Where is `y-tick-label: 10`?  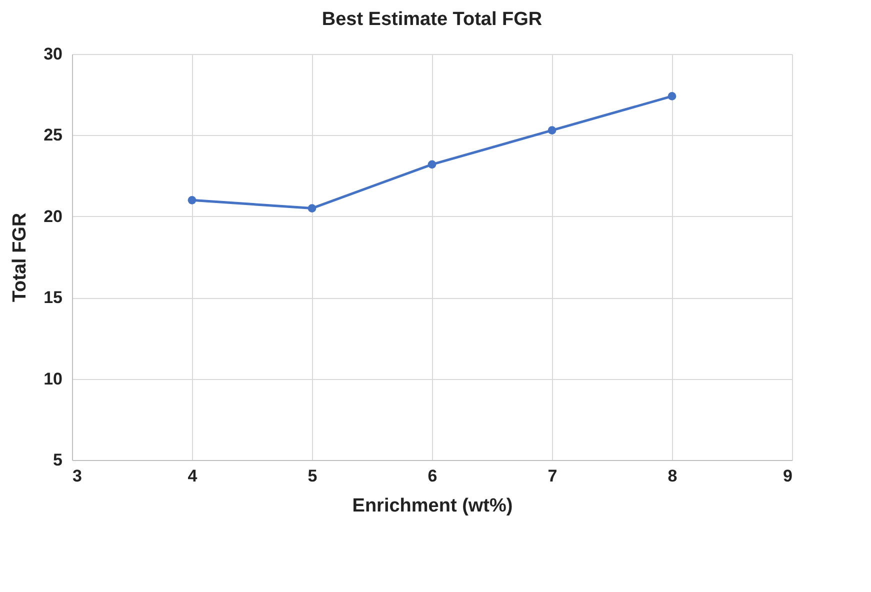
y-tick-label: 10 is located at coordinates (53, 378).